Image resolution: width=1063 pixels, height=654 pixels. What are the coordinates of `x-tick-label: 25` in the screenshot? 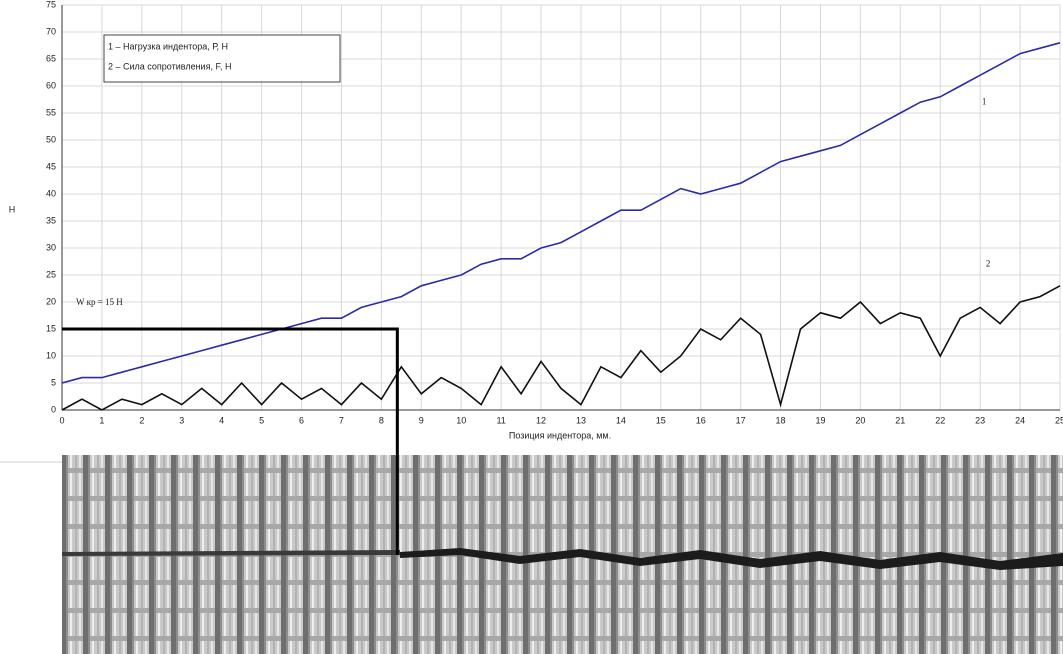 It's located at (1059, 420).